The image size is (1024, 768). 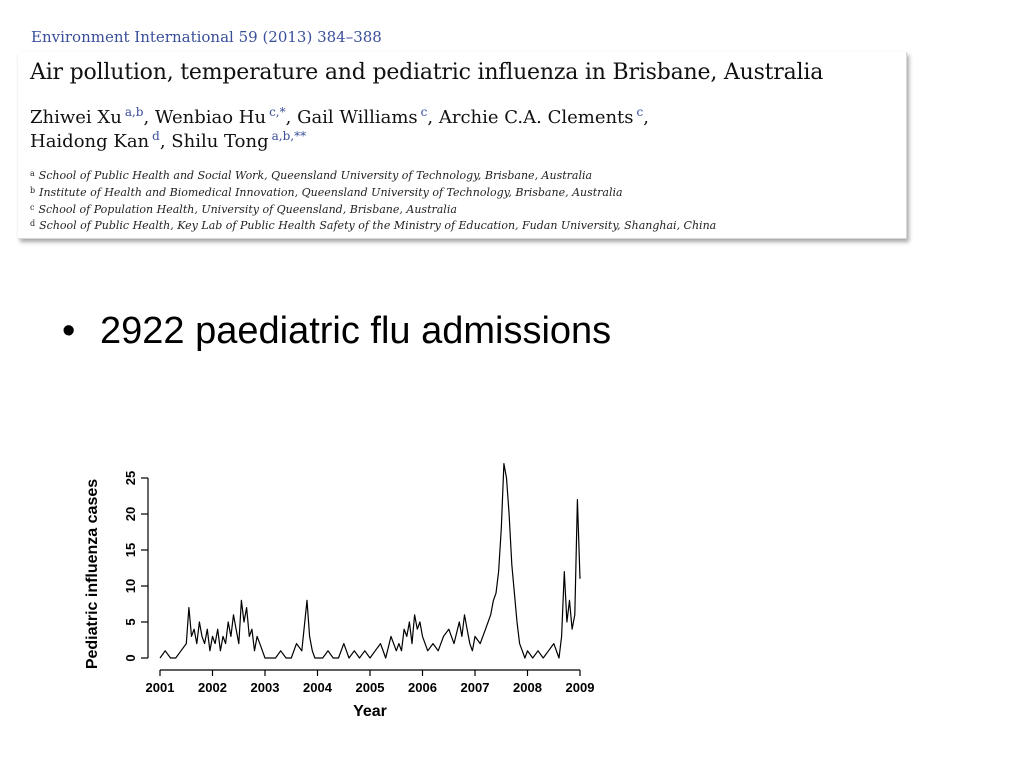 What do you see at coordinates (130, 514) in the screenshot?
I see `y-tick-label: 20` at bounding box center [130, 514].